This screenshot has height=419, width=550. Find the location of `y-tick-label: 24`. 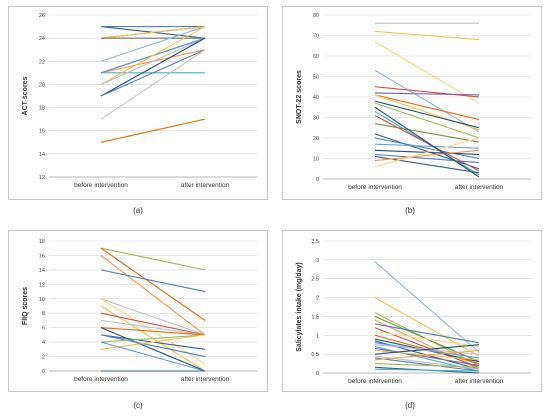

y-tick-label: 24 is located at coordinates (42, 39).